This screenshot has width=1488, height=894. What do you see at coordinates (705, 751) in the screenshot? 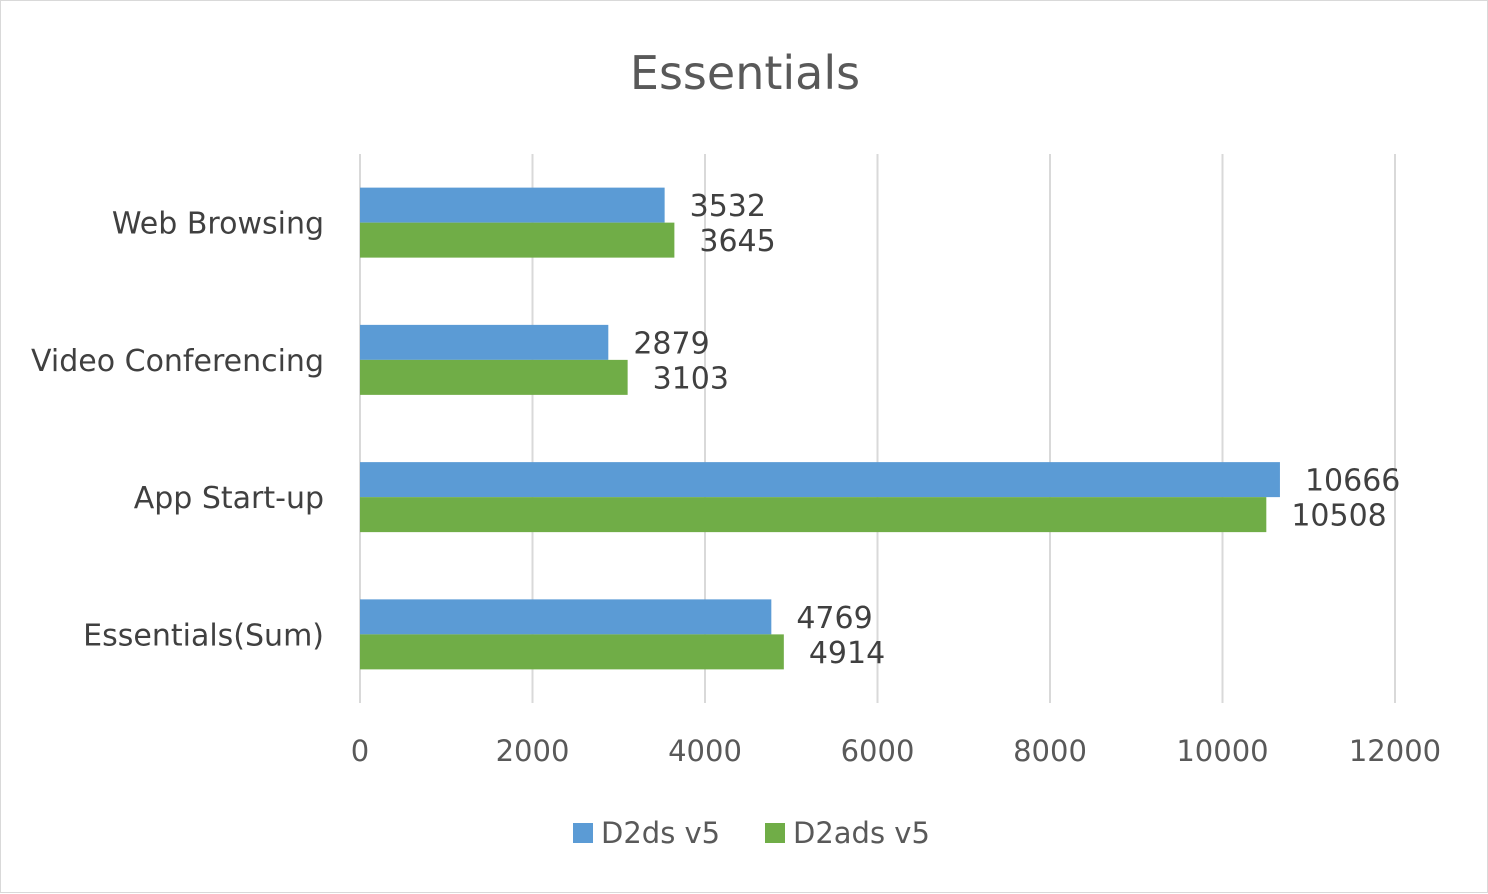
I see `x-tick-label: 4000` at bounding box center [705, 751].